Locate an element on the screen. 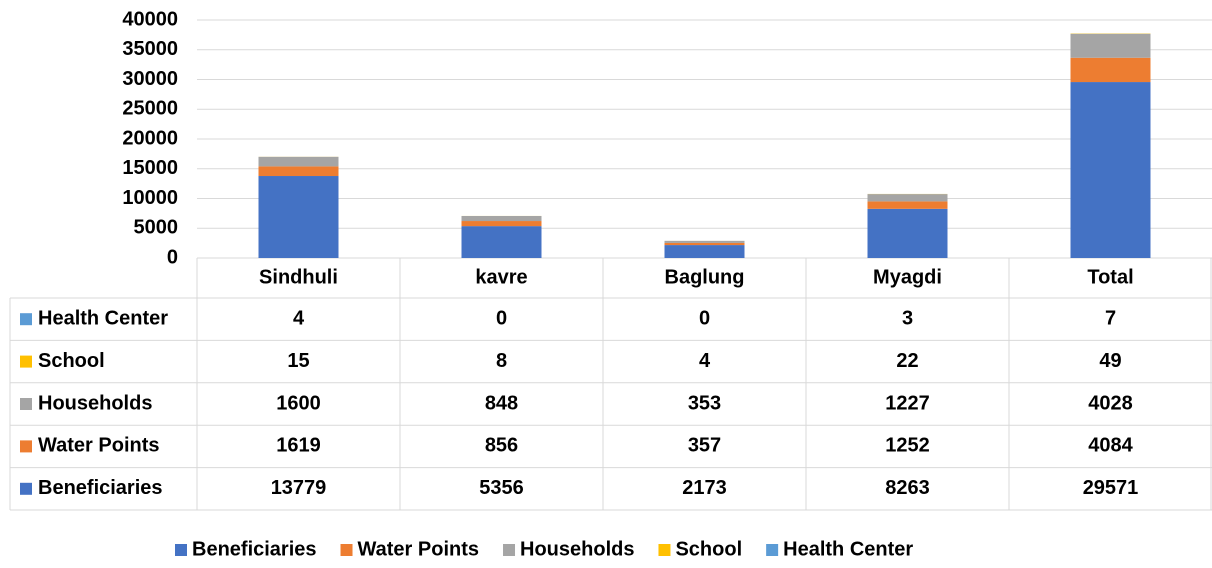 Image resolution: width=1212 pixels, height=568 pixels. table-cell: 353 is located at coordinates (704, 403).